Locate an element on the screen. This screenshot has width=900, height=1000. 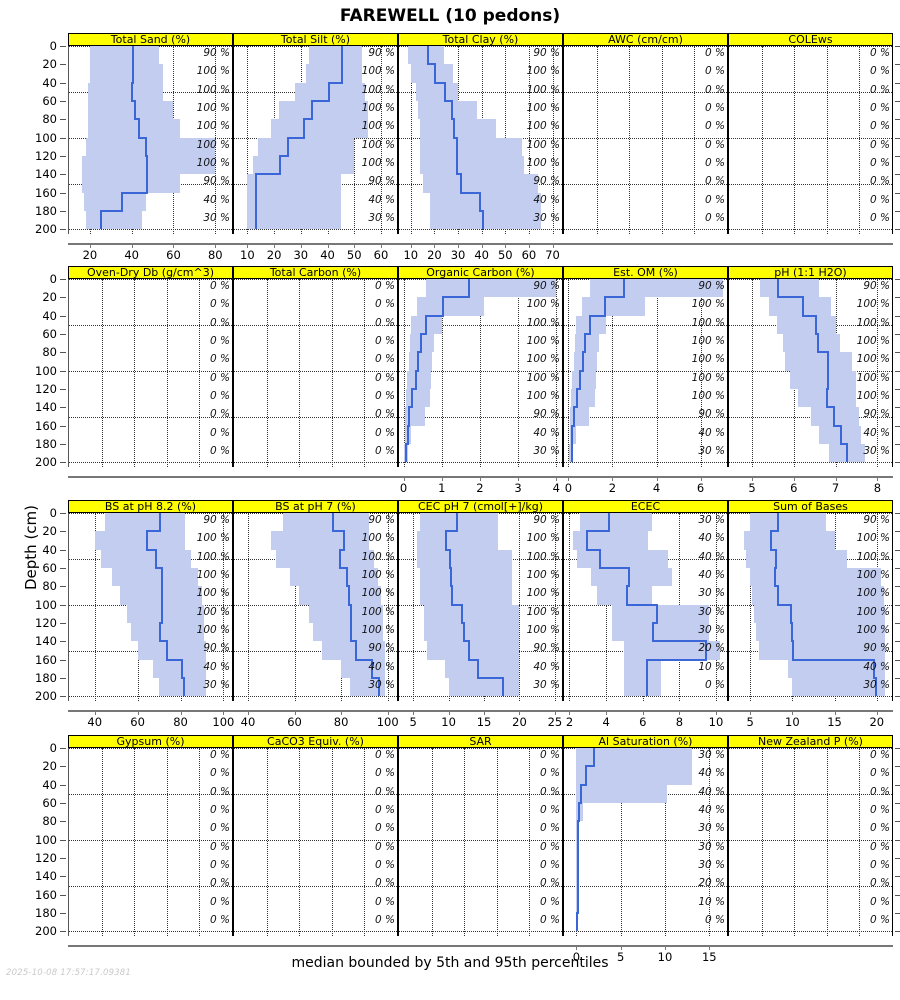
panel-plot-area: 0 % 0 % 0 % 0 % 0 % 0 % 0 % 0 % 0 % 0 % is located at coordinates (315, 373).